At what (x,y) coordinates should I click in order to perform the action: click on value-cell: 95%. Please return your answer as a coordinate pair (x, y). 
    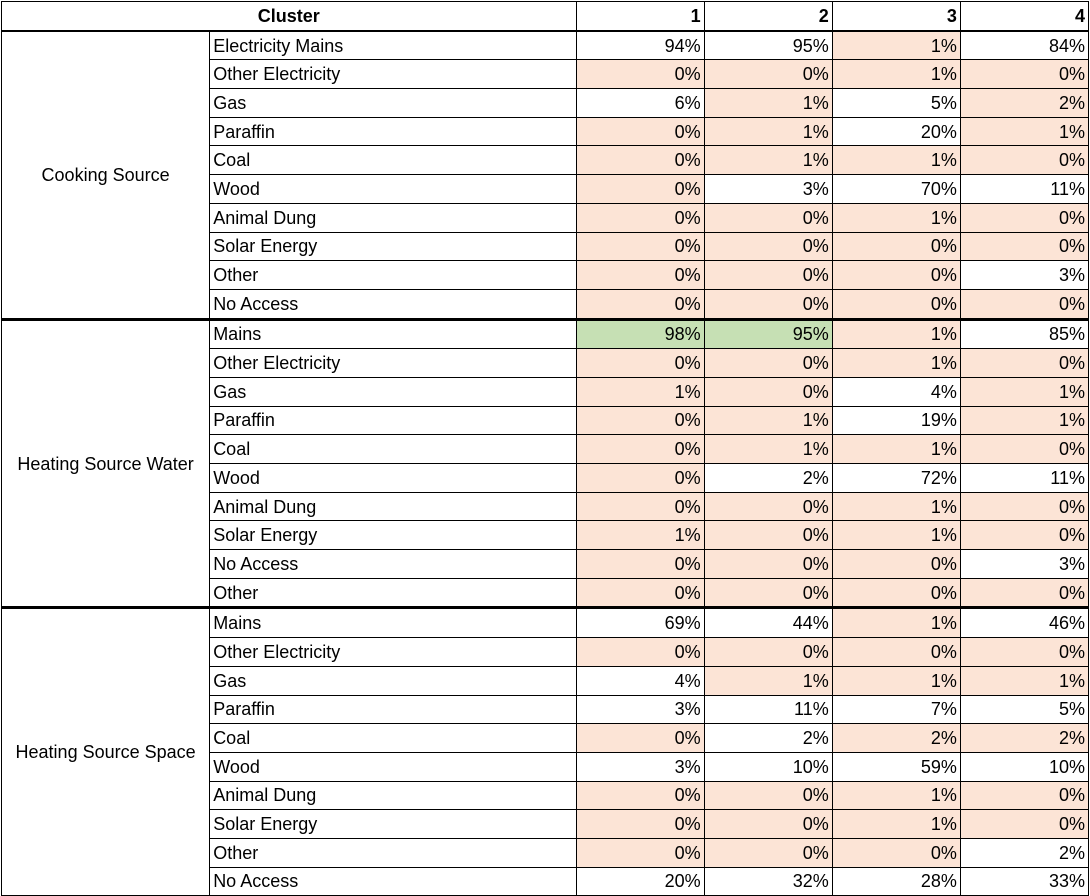
    Looking at the image, I should click on (768, 333).